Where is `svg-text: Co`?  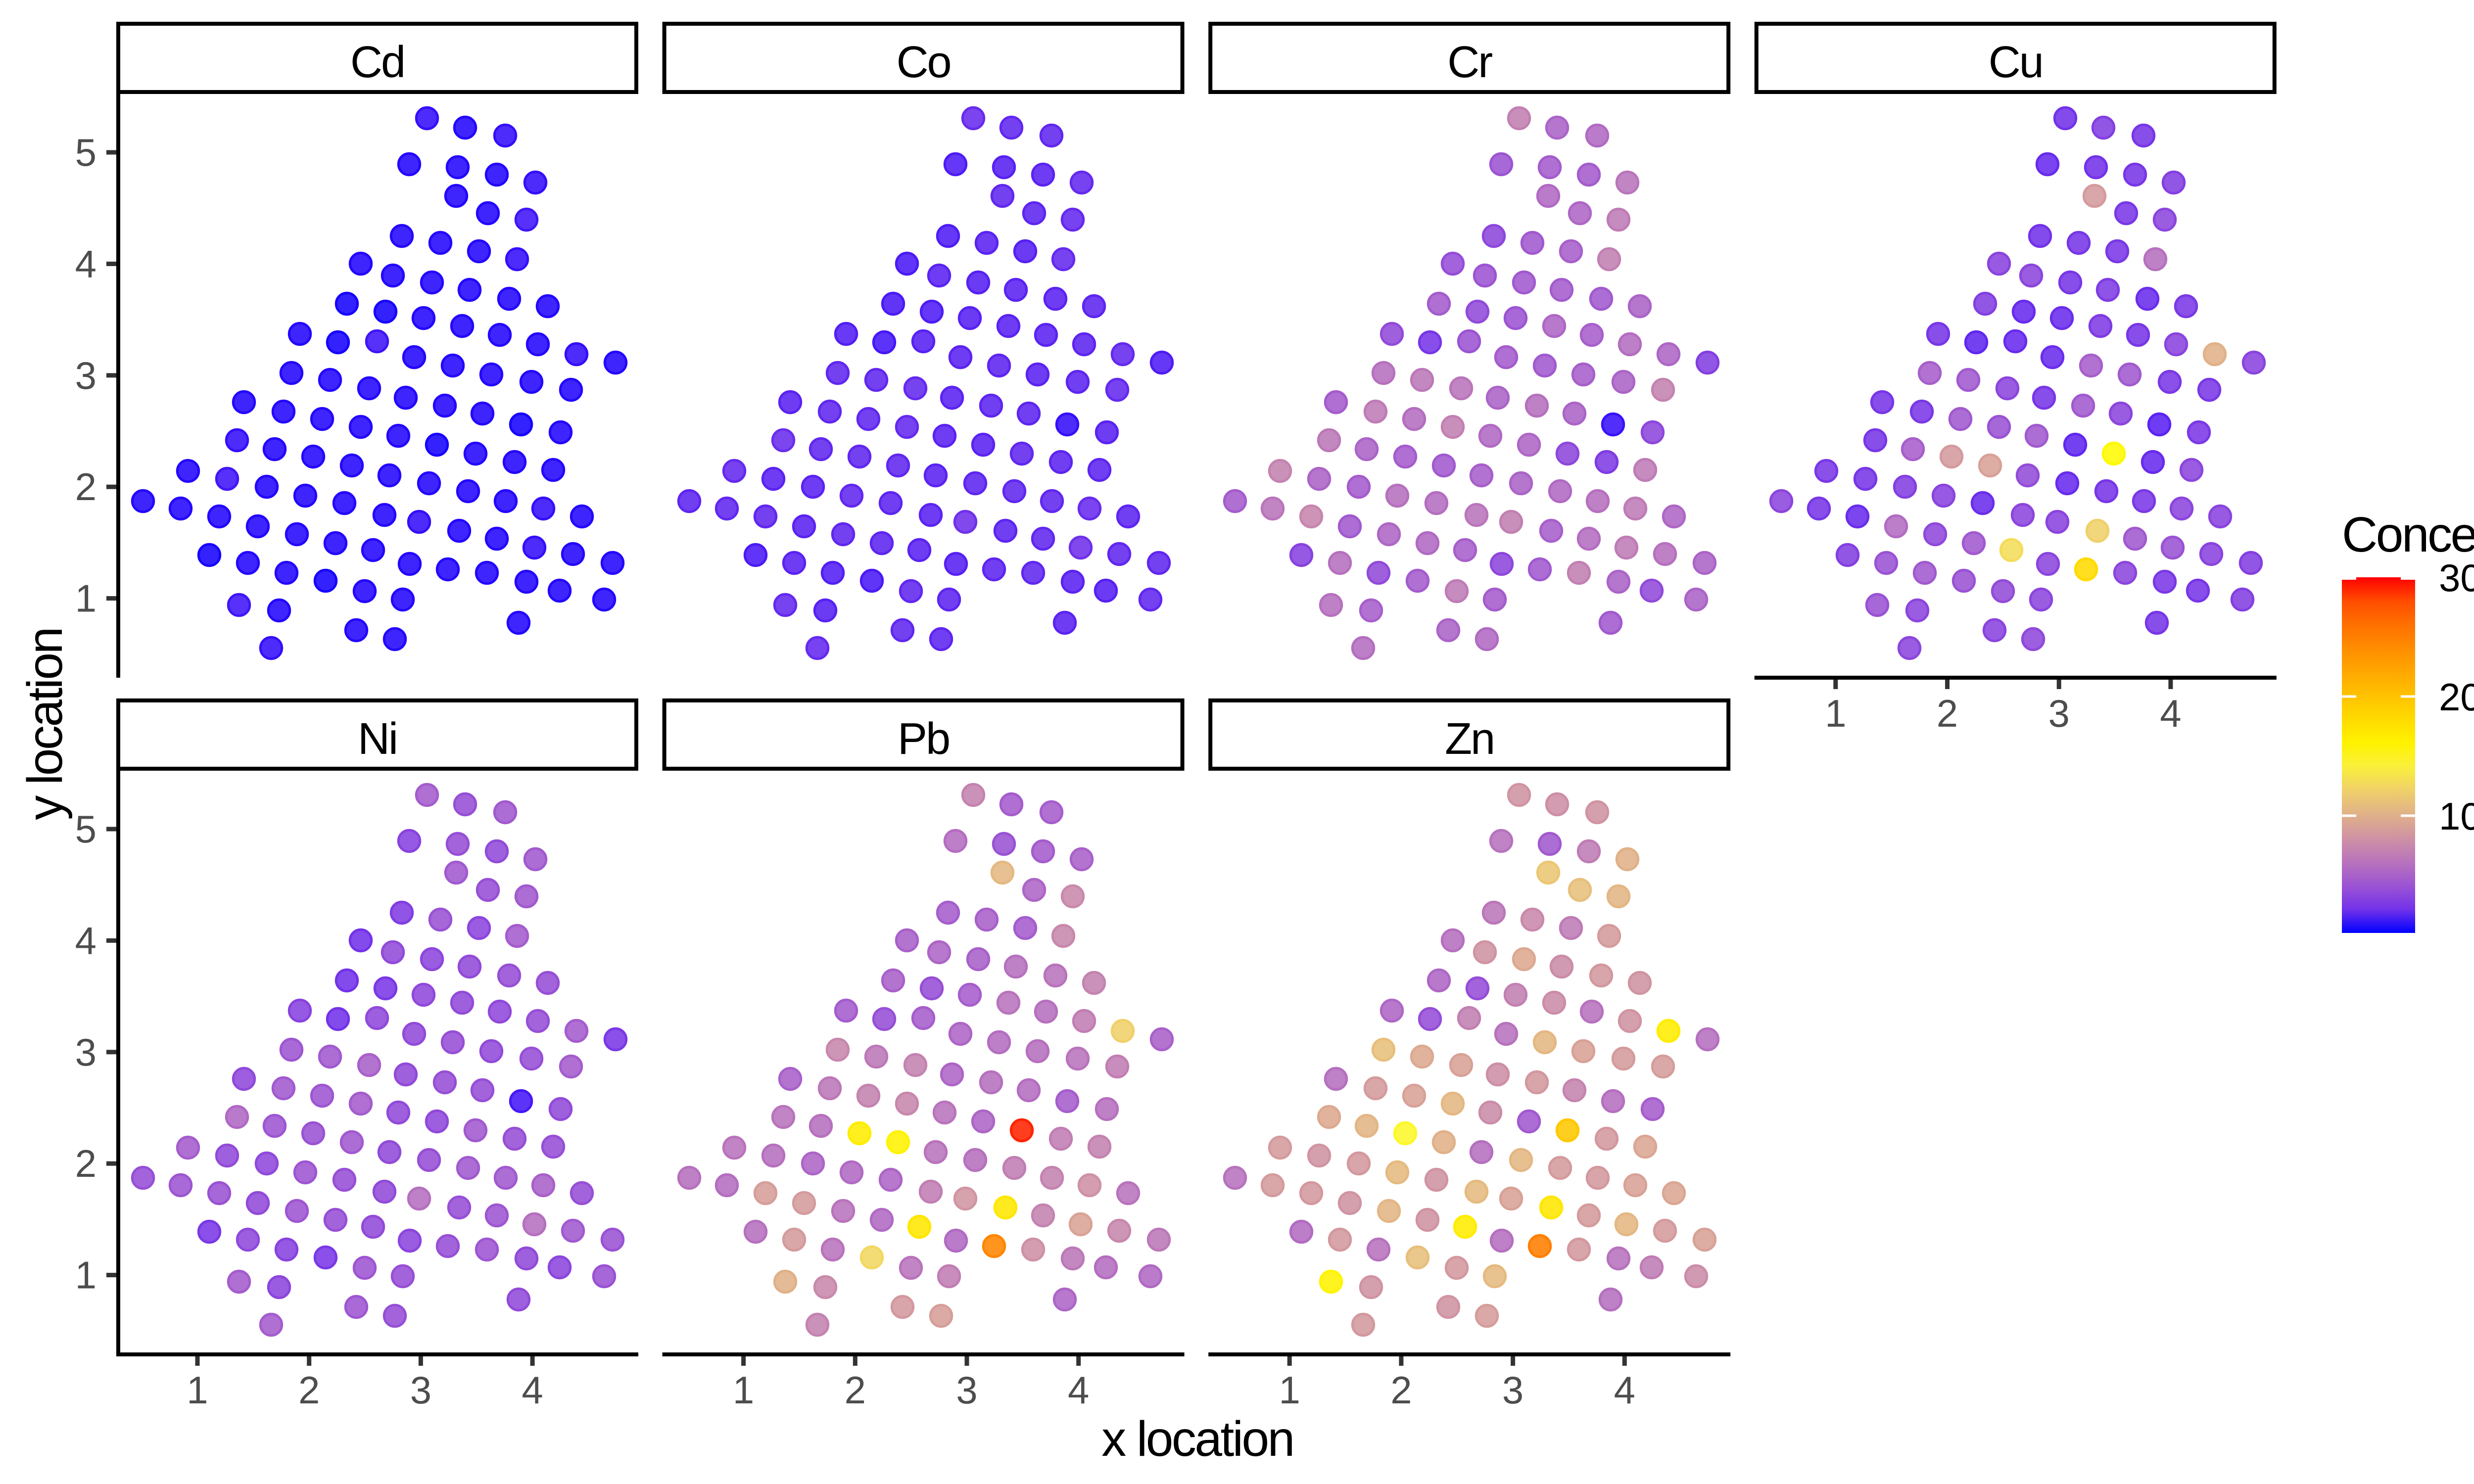
svg-text: Co is located at coordinates (924, 62).